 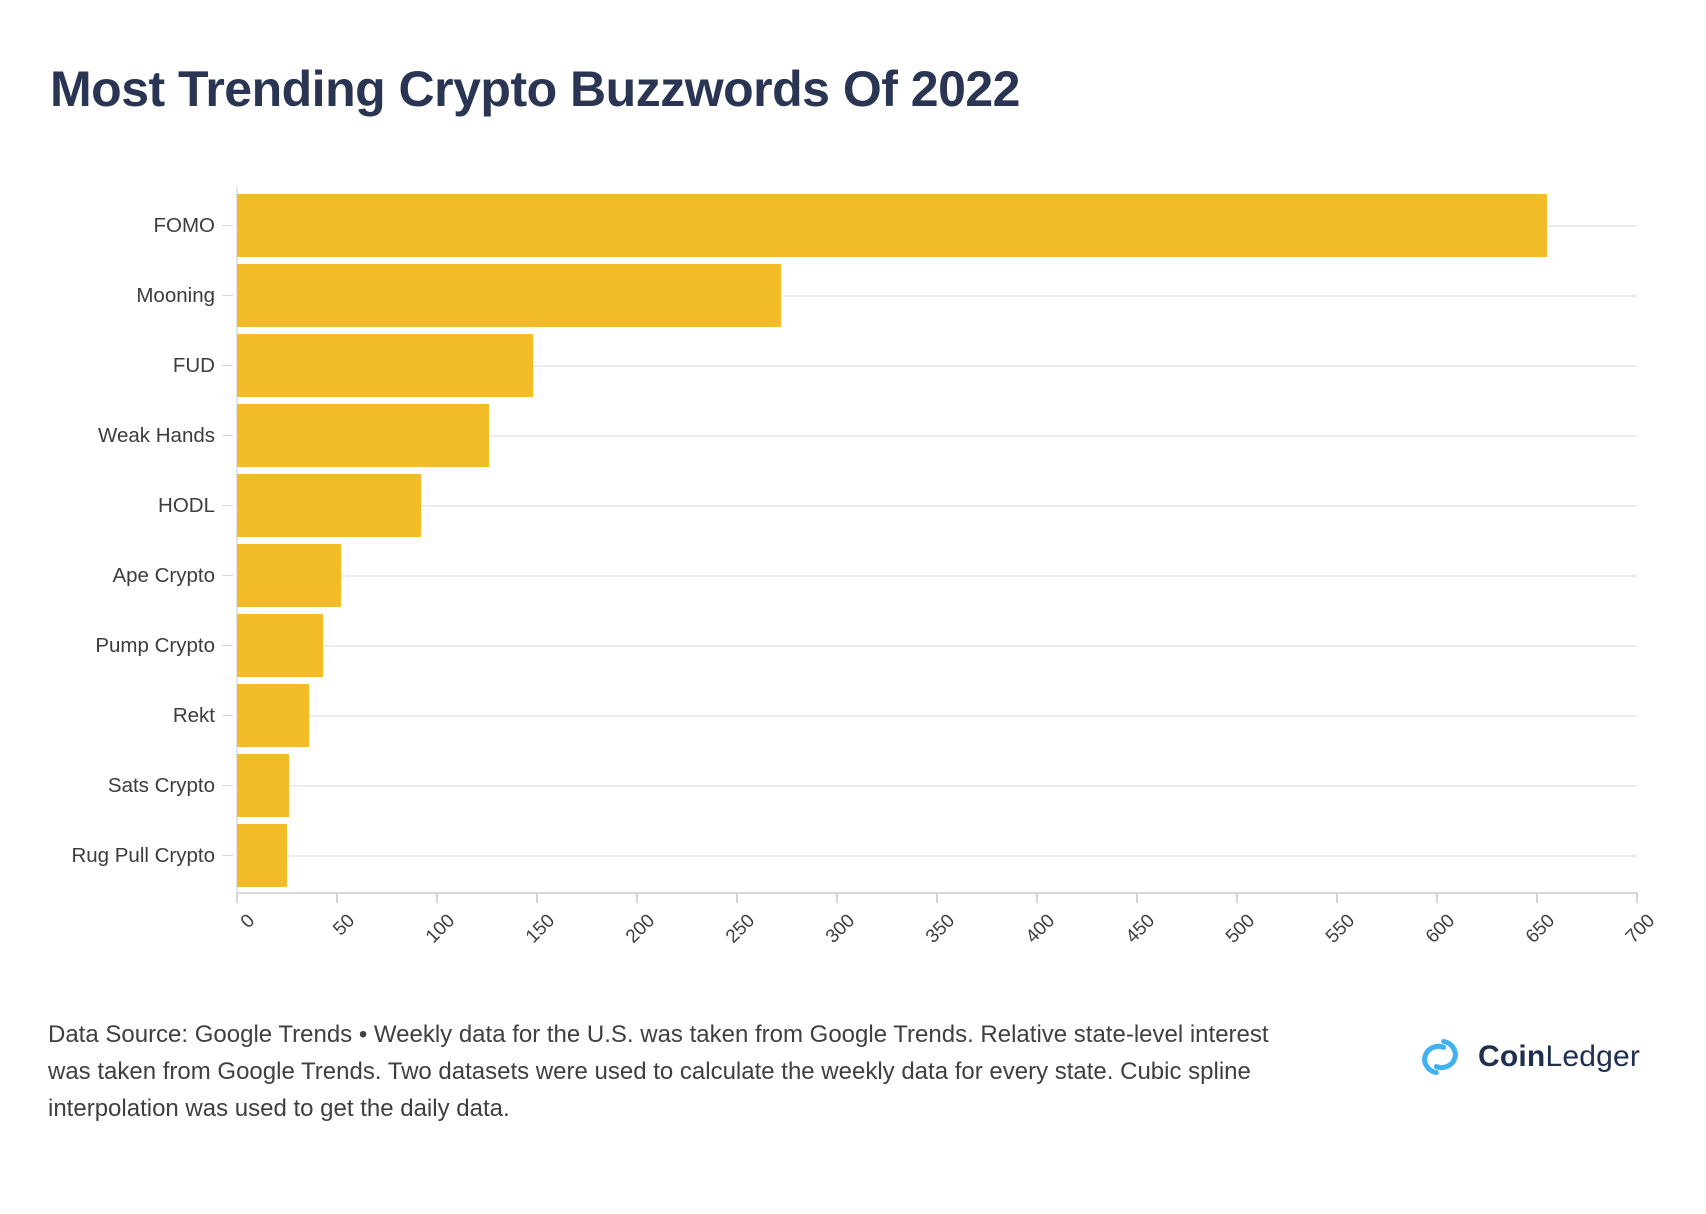 What do you see at coordinates (540, 929) in the screenshot?
I see `x-tick-label-150: 150` at bounding box center [540, 929].